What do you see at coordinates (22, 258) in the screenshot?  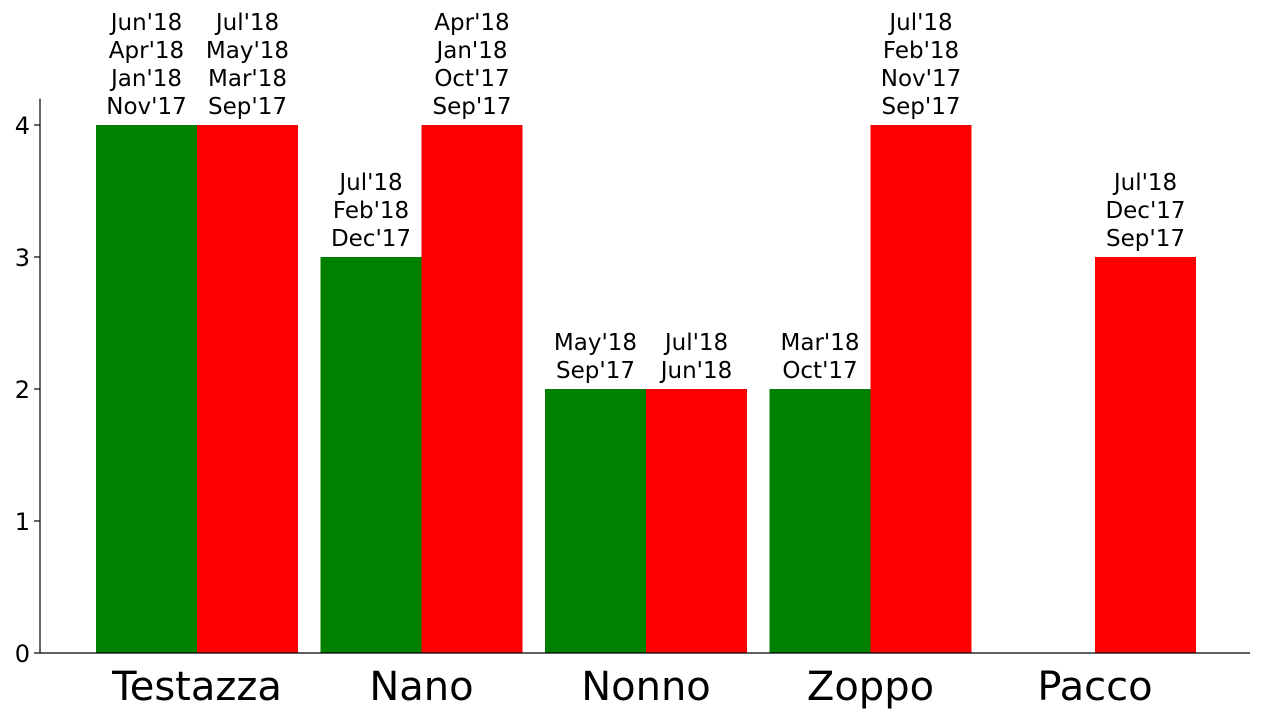 I see `y-tick-label: 3` at bounding box center [22, 258].